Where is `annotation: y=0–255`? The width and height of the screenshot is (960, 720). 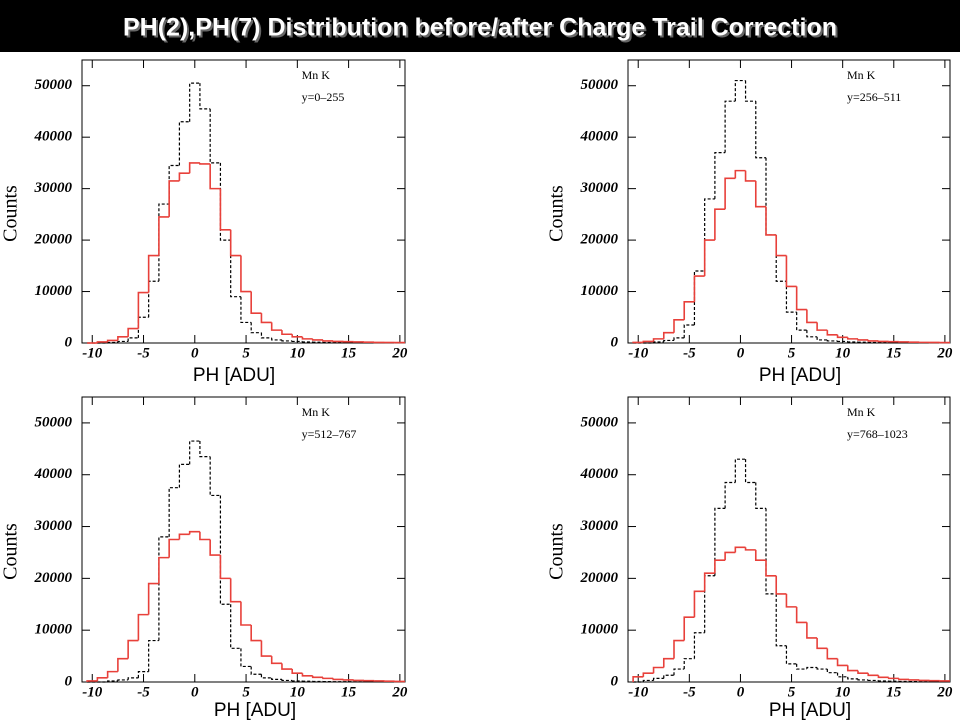
annotation: y=0–255 is located at coordinates (323, 97).